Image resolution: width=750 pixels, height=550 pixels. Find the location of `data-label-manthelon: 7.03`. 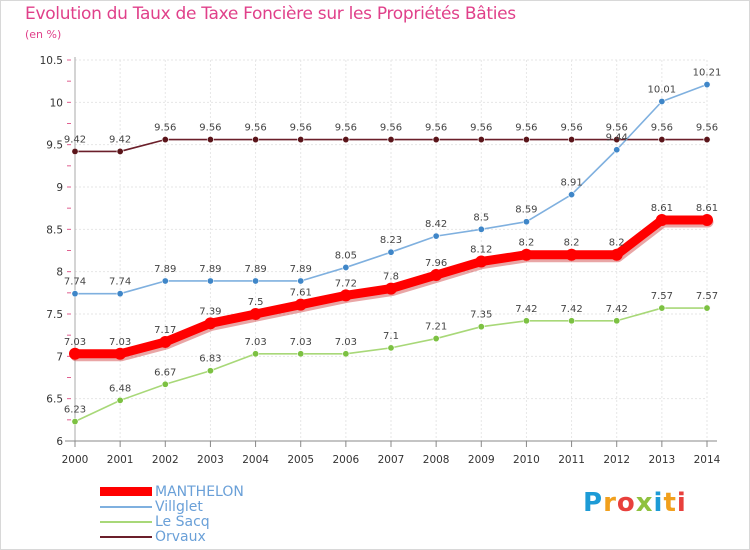

data-label-manthelon: 7.03 is located at coordinates (75, 342).